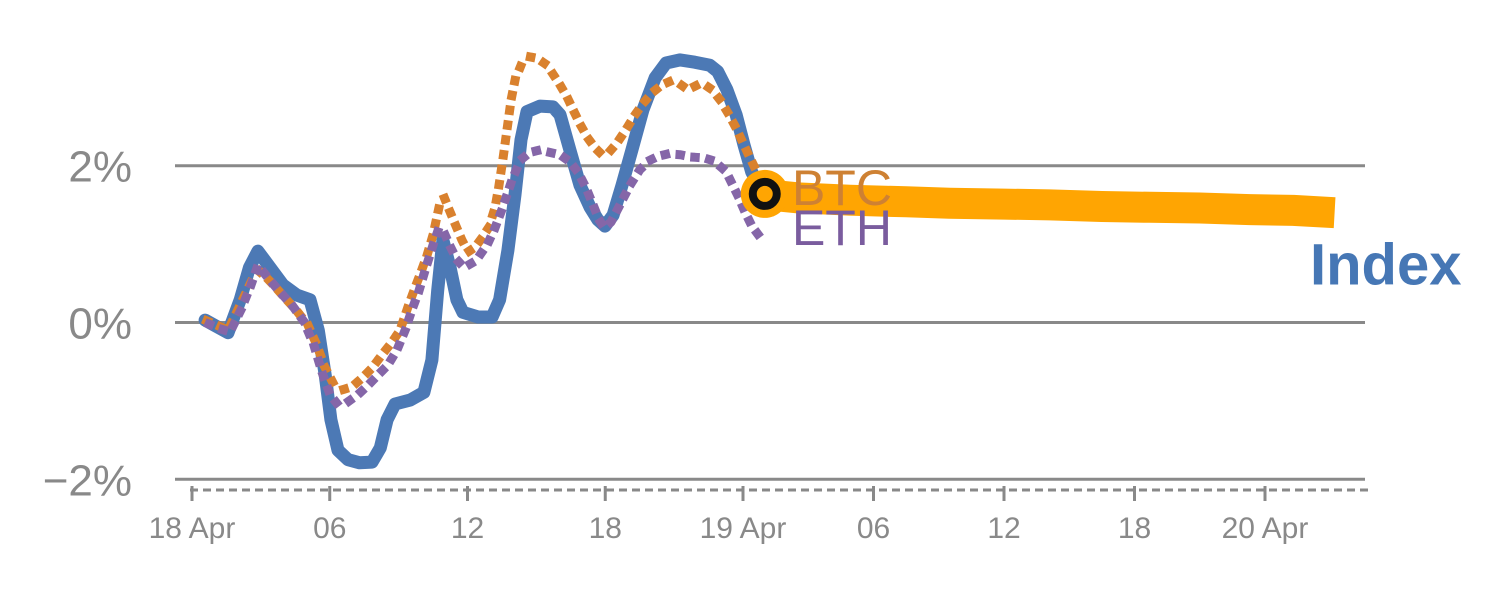 The height and width of the screenshot is (600, 1500). I want to click on current-value-marker-ring, so click(764, 193).